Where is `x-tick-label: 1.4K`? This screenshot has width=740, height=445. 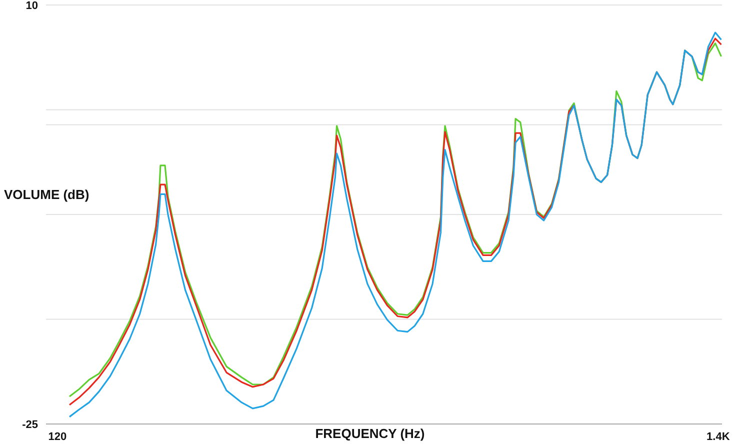
x-tick-label: 1.4K is located at coordinates (718, 436).